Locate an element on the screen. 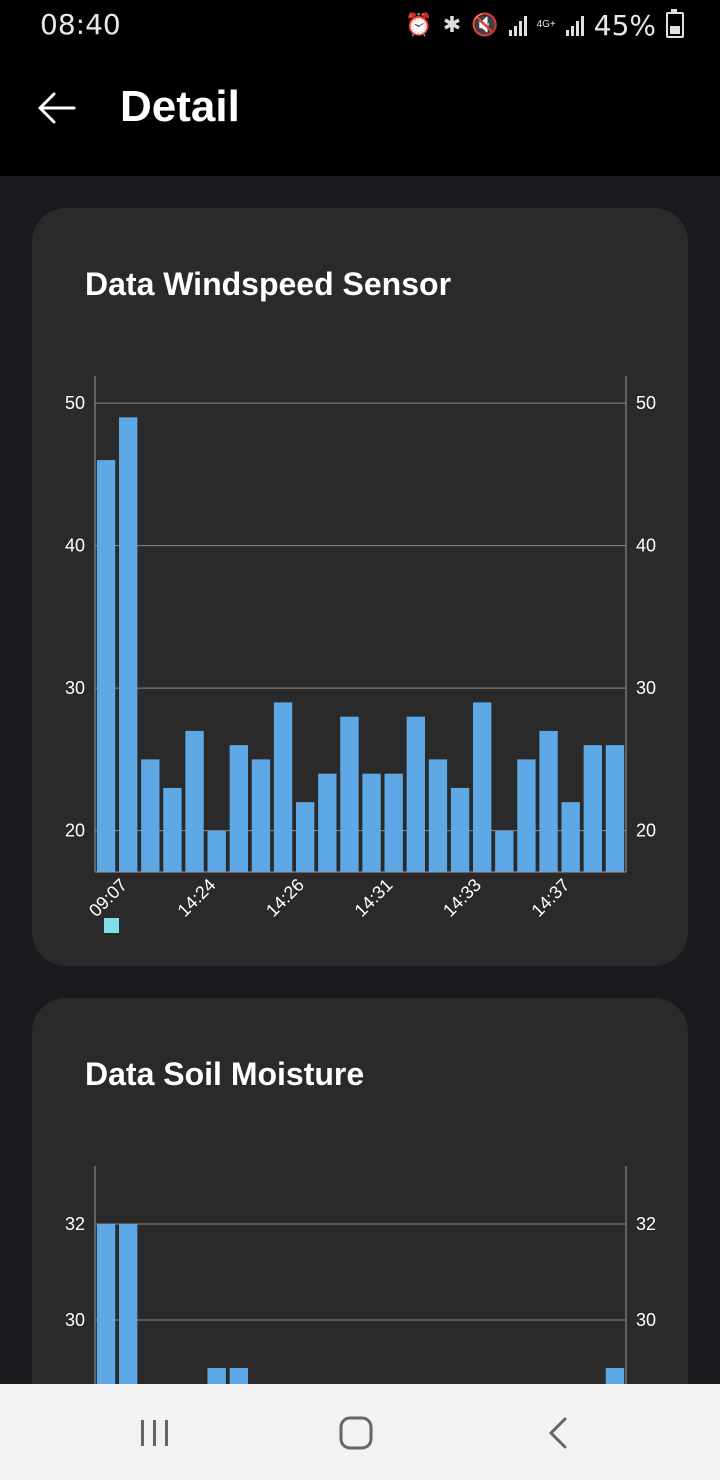 The image size is (720, 1480). home-icon is located at coordinates (356, 1433).